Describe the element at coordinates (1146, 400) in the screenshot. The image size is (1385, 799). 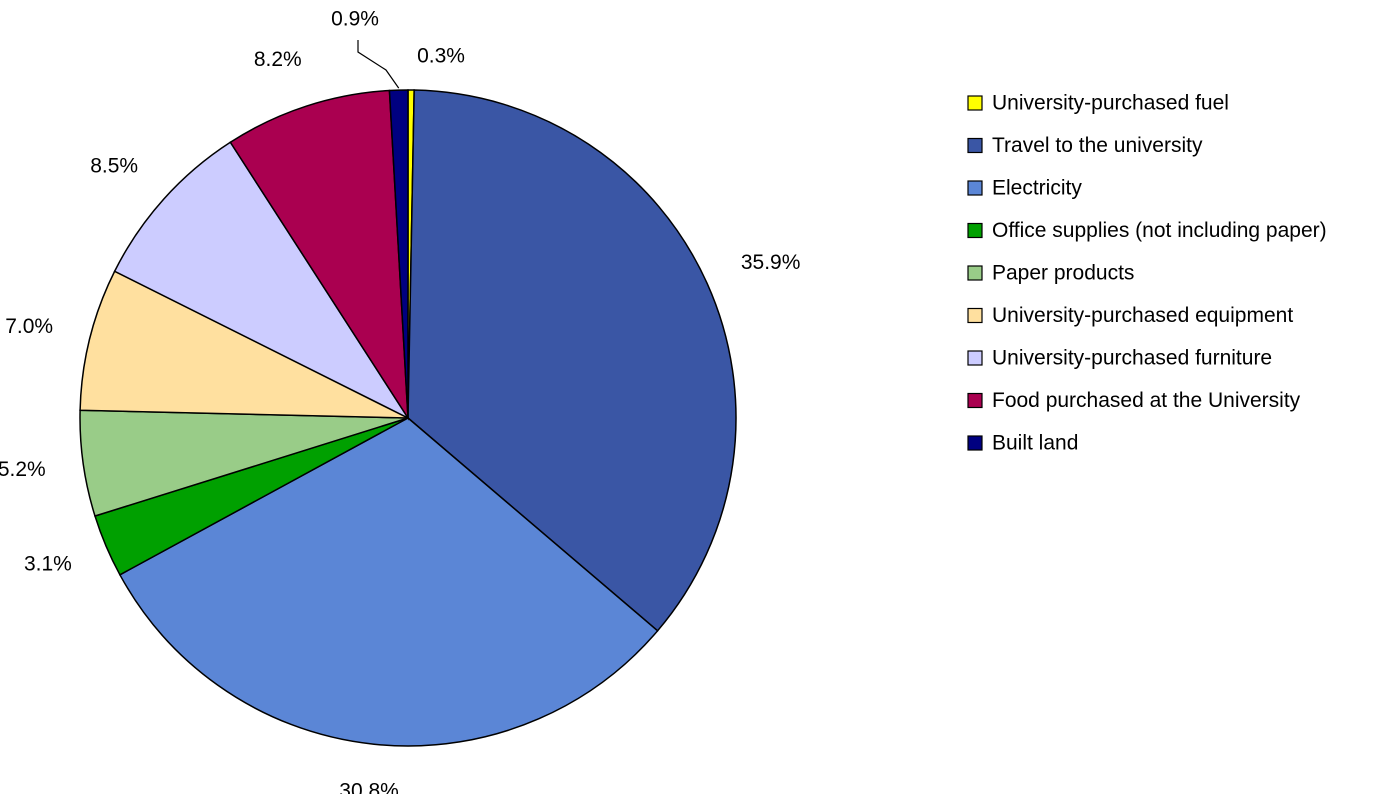
I see `legend-label: Food purchased at the University` at that location.